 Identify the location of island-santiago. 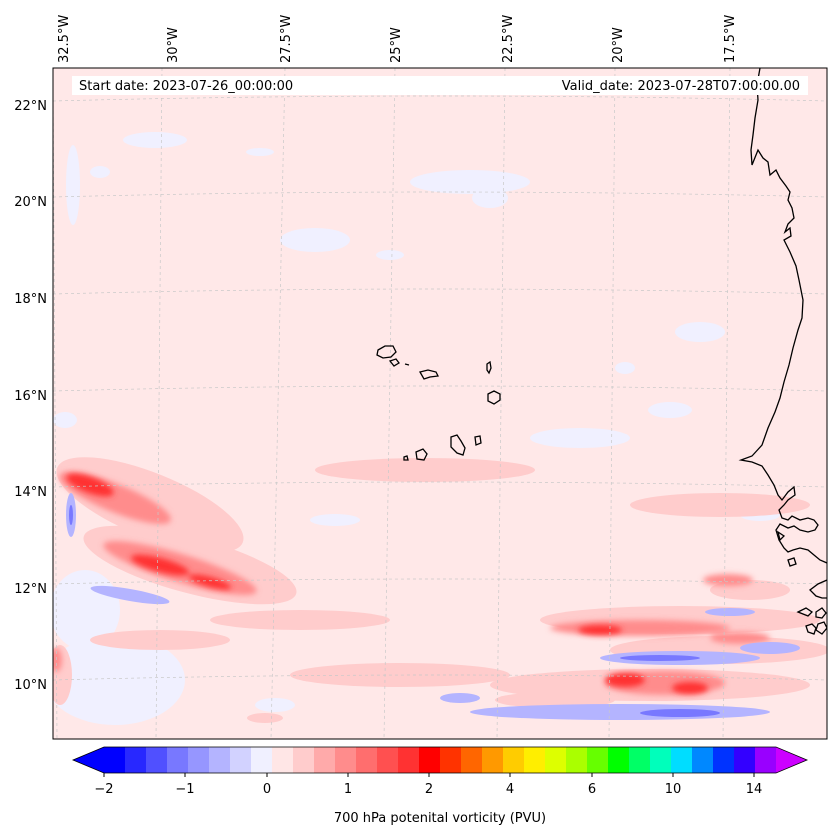
(458, 445).